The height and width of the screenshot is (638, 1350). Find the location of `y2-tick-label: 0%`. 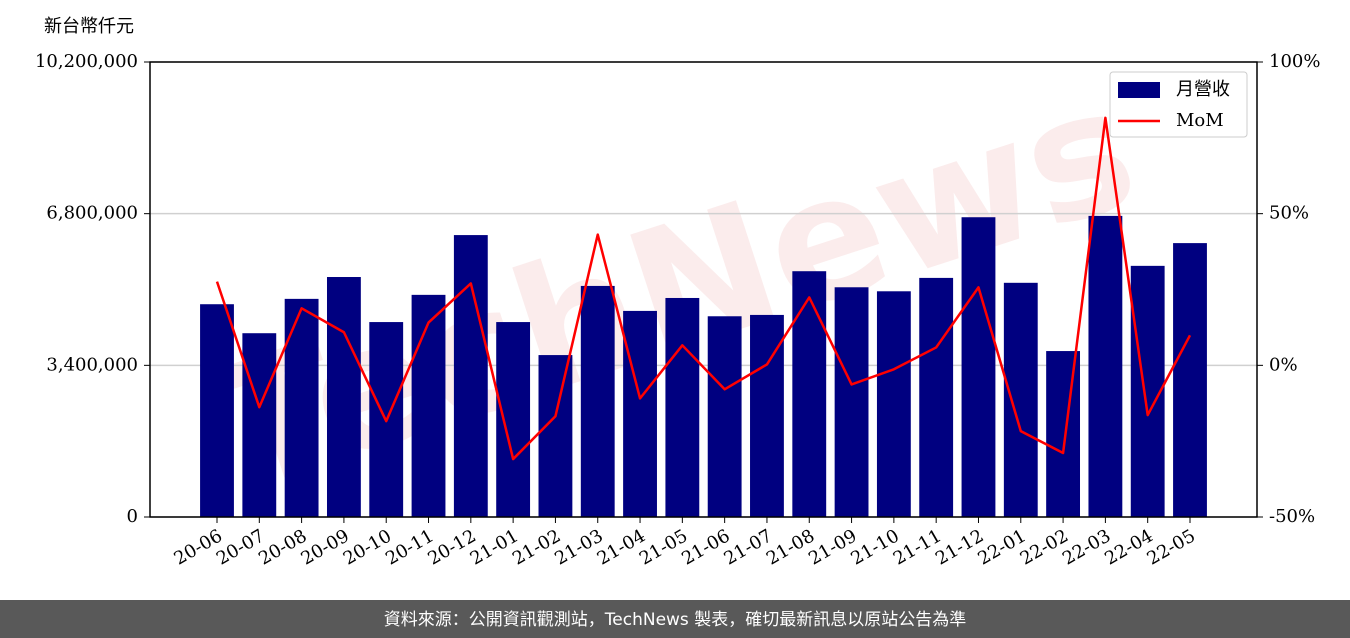

y2-tick-label: 0% is located at coordinates (1283, 364).